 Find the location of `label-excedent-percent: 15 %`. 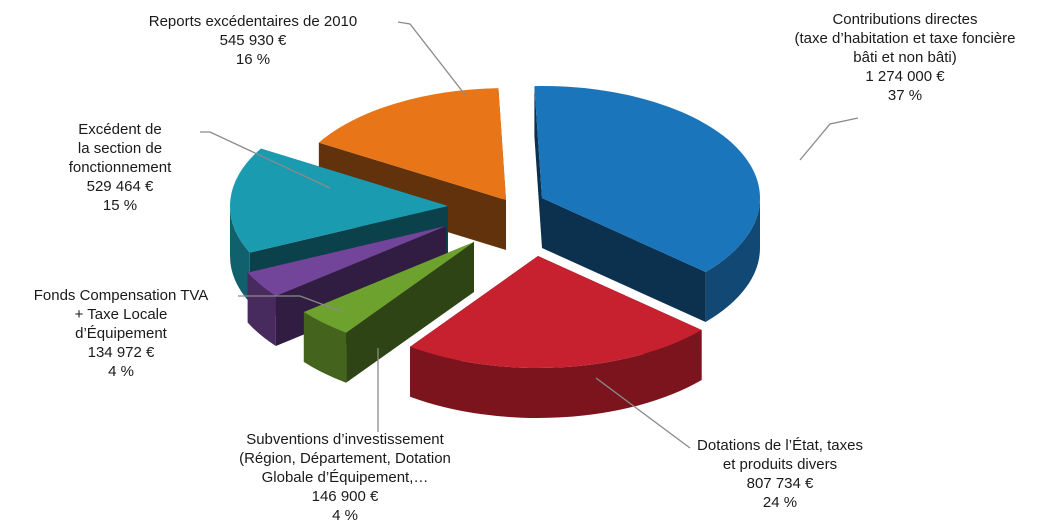

label-excedent-percent: 15 % is located at coordinates (120, 205).